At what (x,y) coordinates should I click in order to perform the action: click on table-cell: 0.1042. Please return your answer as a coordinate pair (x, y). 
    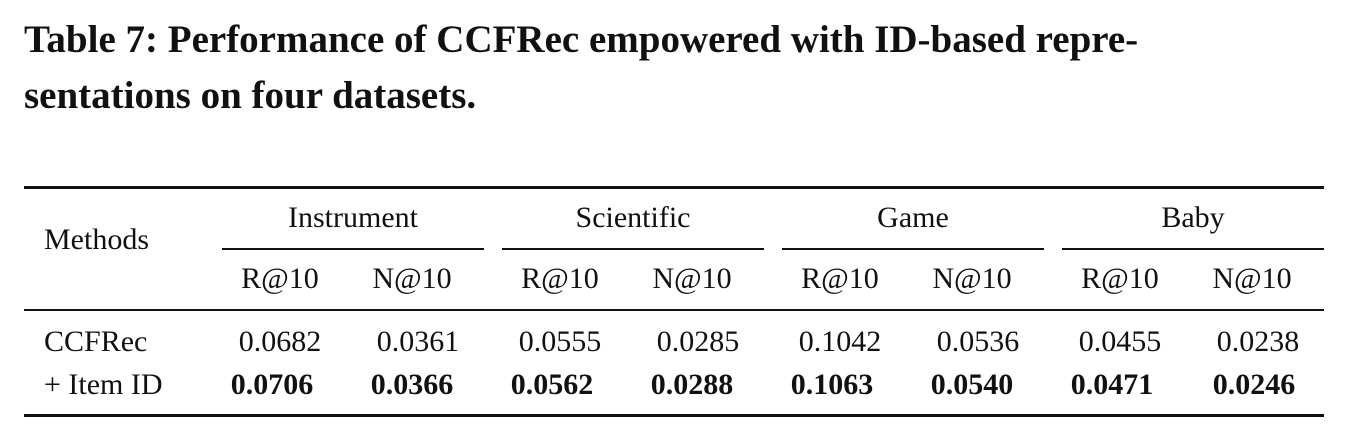
    Looking at the image, I should click on (840, 341).